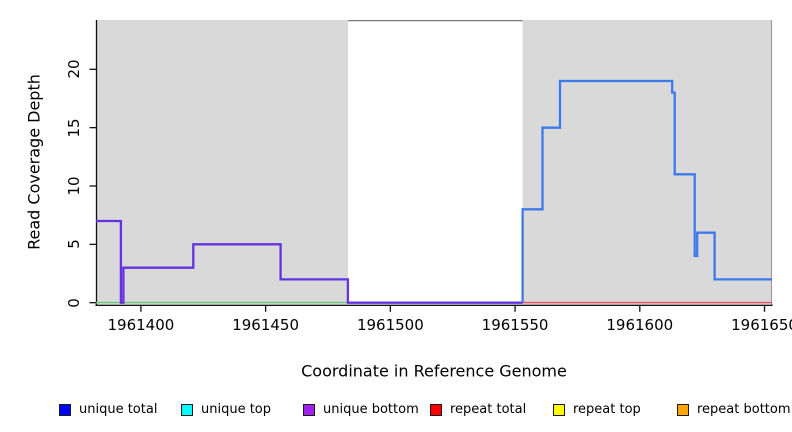 The image size is (792, 432). What do you see at coordinates (141, 325) in the screenshot?
I see `x-tick-label: 1961400` at bounding box center [141, 325].